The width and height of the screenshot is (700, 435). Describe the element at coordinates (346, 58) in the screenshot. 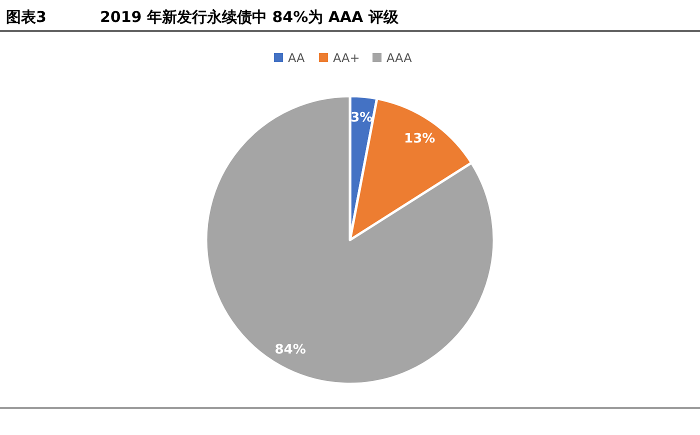

I see `legend-label: AA+` at that location.